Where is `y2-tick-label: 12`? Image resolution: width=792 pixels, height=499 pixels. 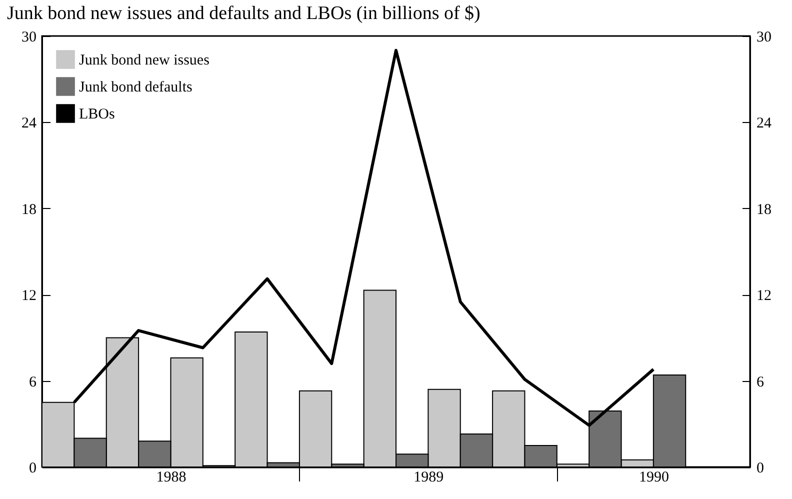
y2-tick-label: 12 is located at coordinates (764, 296).